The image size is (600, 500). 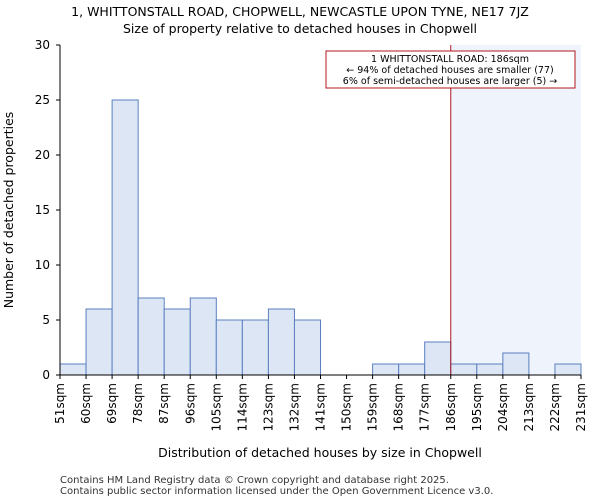 What do you see at coordinates (42, 100) in the screenshot?
I see `y-tick-label: 25` at bounding box center [42, 100].